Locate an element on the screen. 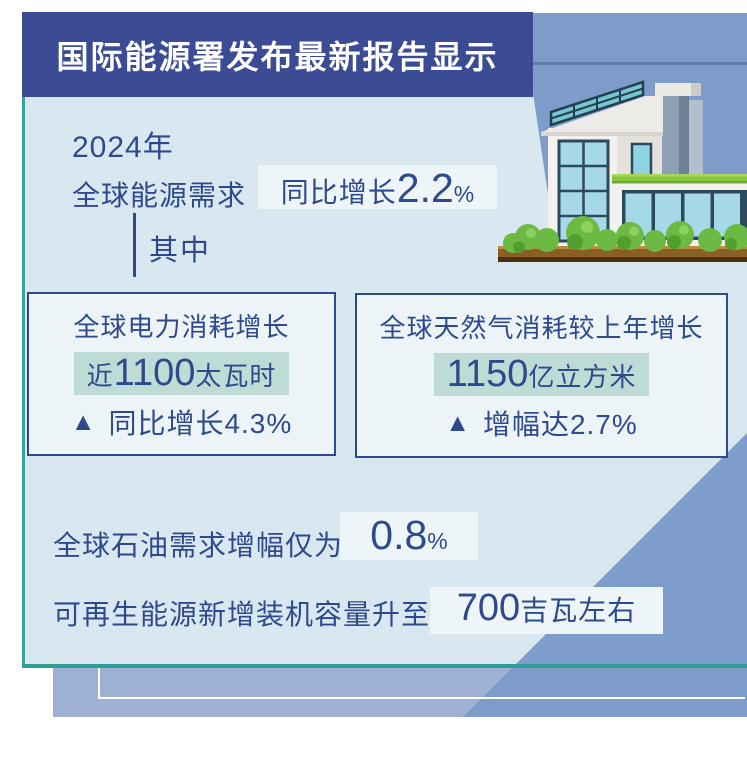 This screenshot has height=769, width=747. gas-delta-row: ▲ 增幅达2.7% is located at coordinates (541, 423).